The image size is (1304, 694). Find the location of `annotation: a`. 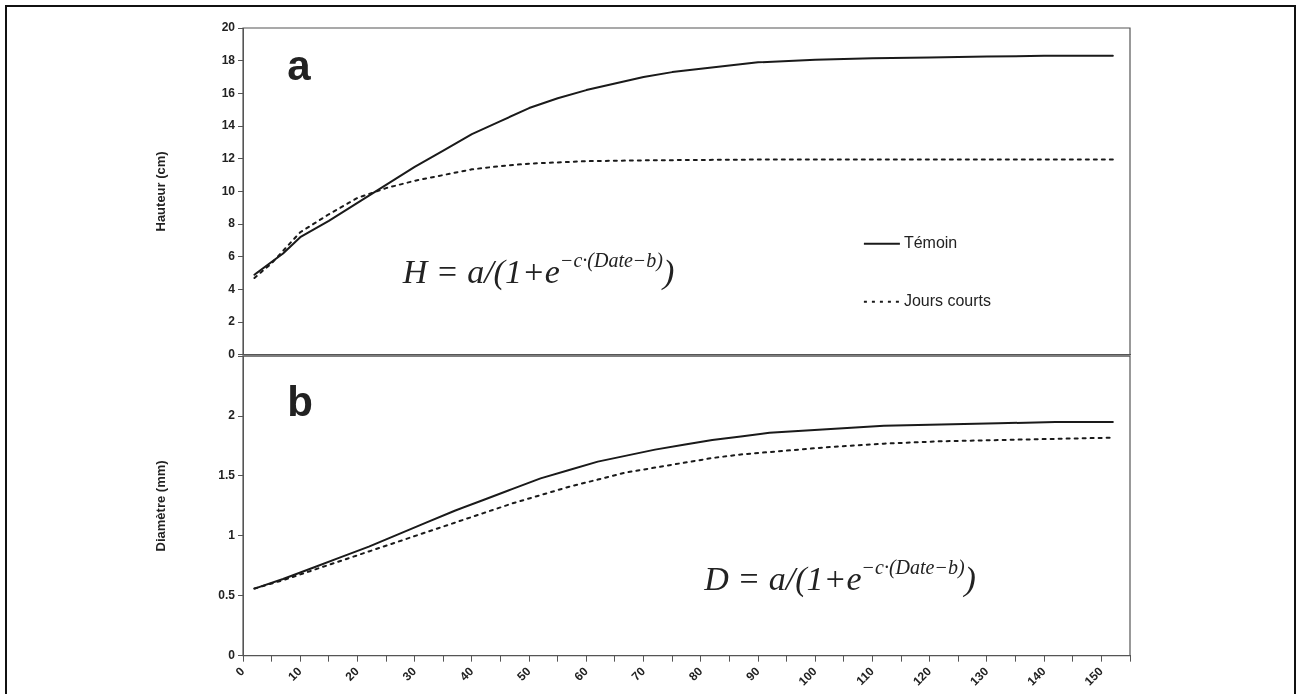

annotation: a is located at coordinates (299, 66).